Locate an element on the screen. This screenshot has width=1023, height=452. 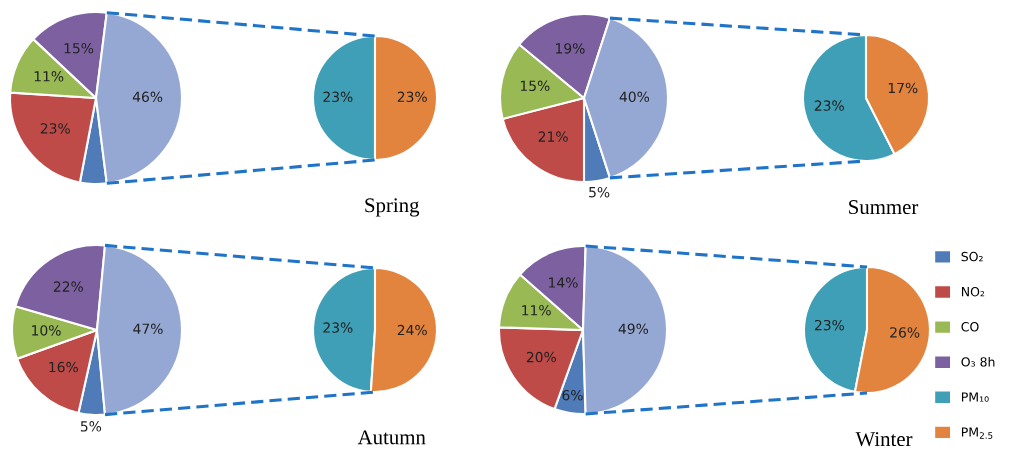
text: Winter is located at coordinates (884, 439).